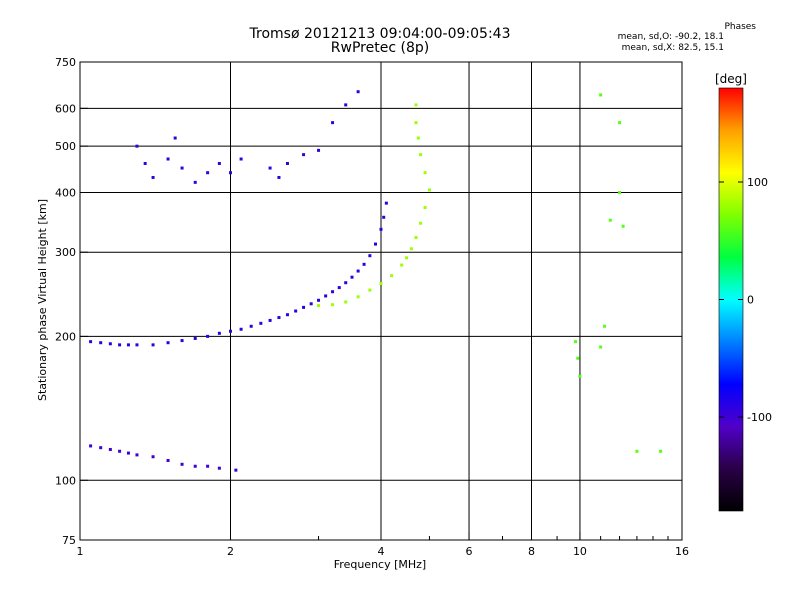 The image size is (800, 600). I want to click on phases-o-stats: mean, sd,O: -90.2, 18.1, so click(670, 37).